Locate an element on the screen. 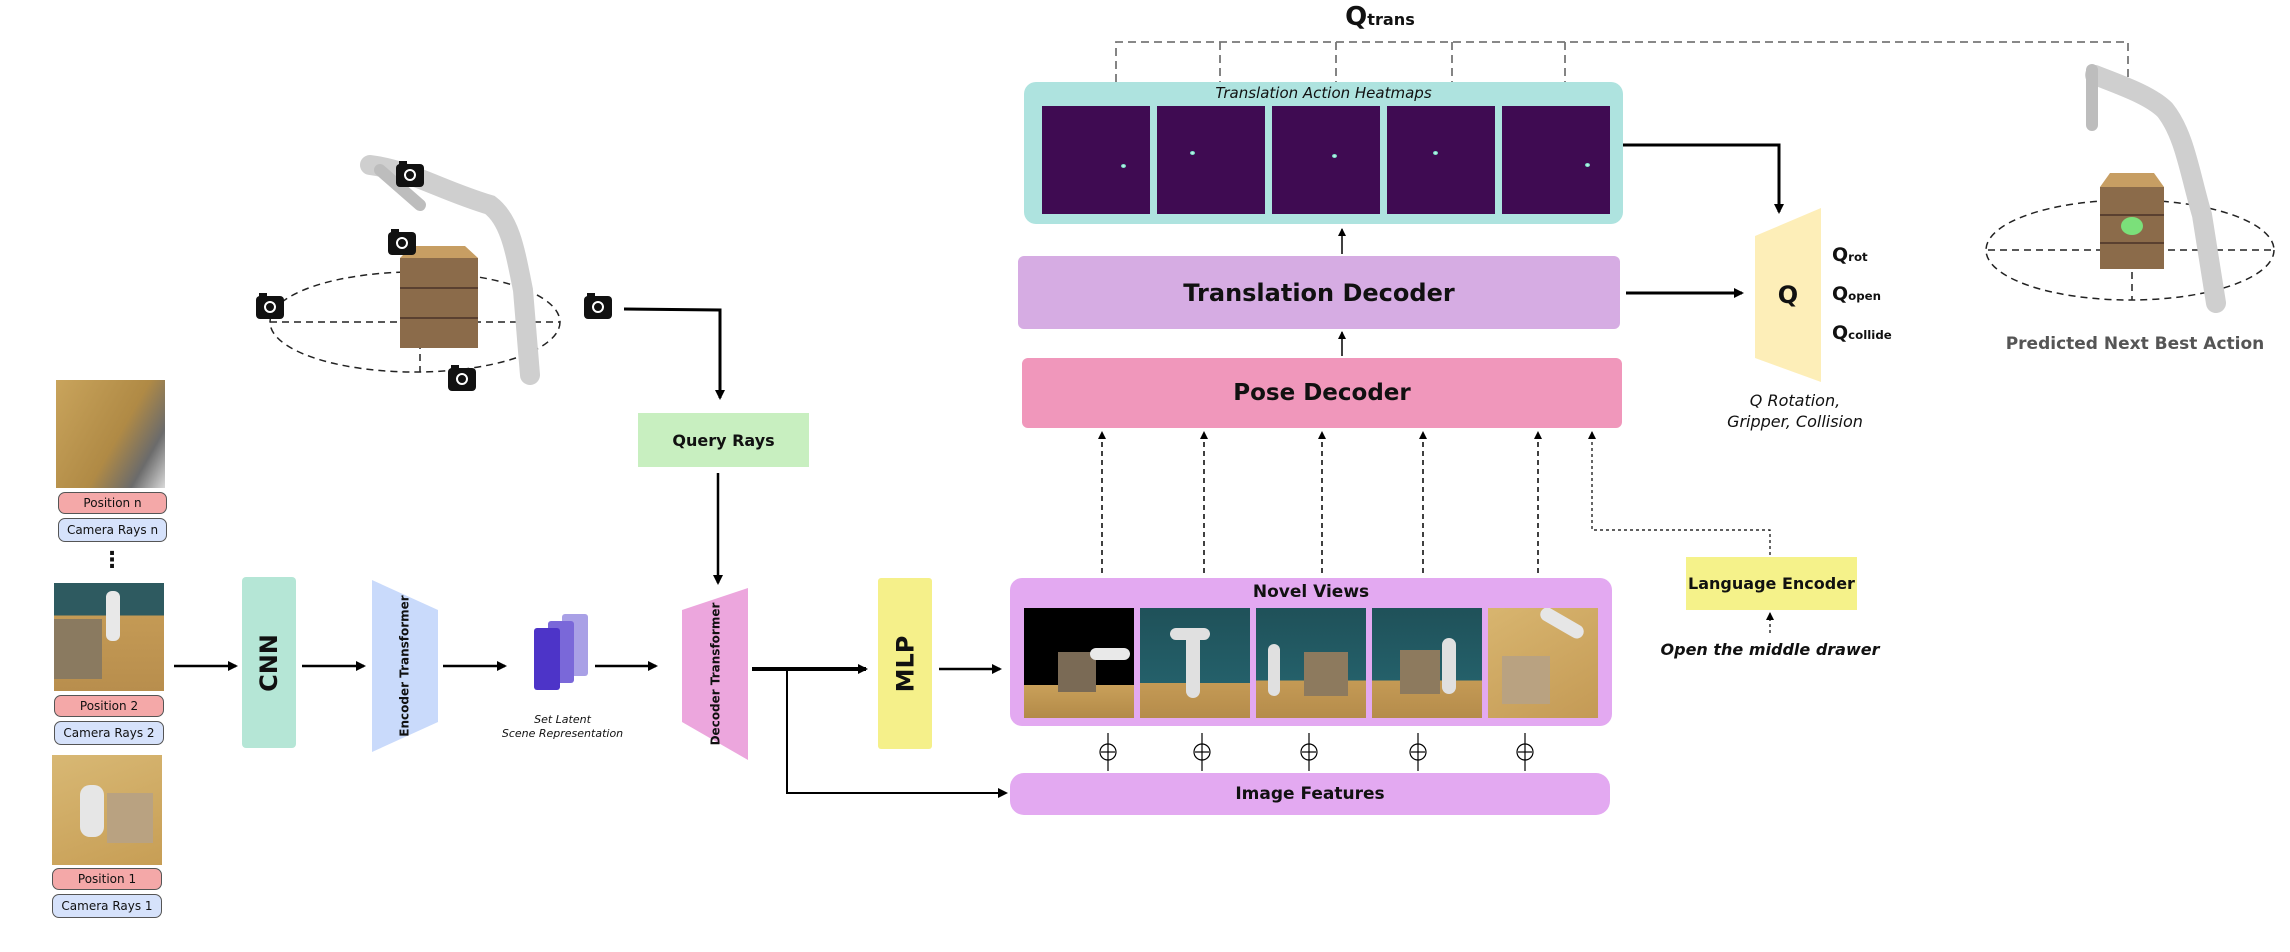 This screenshot has height=952, width=2290. q-head-shape is located at coordinates (1788, 295).